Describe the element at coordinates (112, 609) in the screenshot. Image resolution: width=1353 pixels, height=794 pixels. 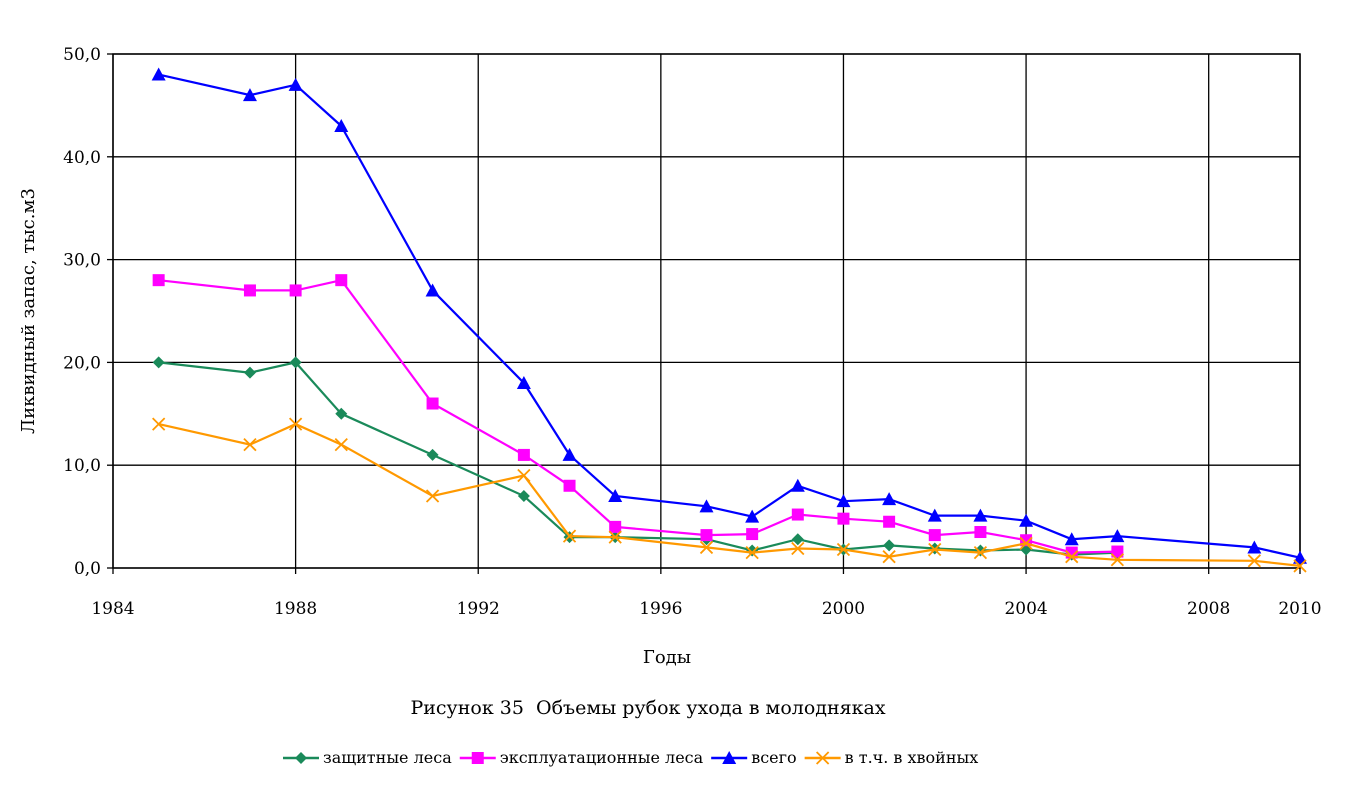
I see `x-tick-label: 1984` at that location.